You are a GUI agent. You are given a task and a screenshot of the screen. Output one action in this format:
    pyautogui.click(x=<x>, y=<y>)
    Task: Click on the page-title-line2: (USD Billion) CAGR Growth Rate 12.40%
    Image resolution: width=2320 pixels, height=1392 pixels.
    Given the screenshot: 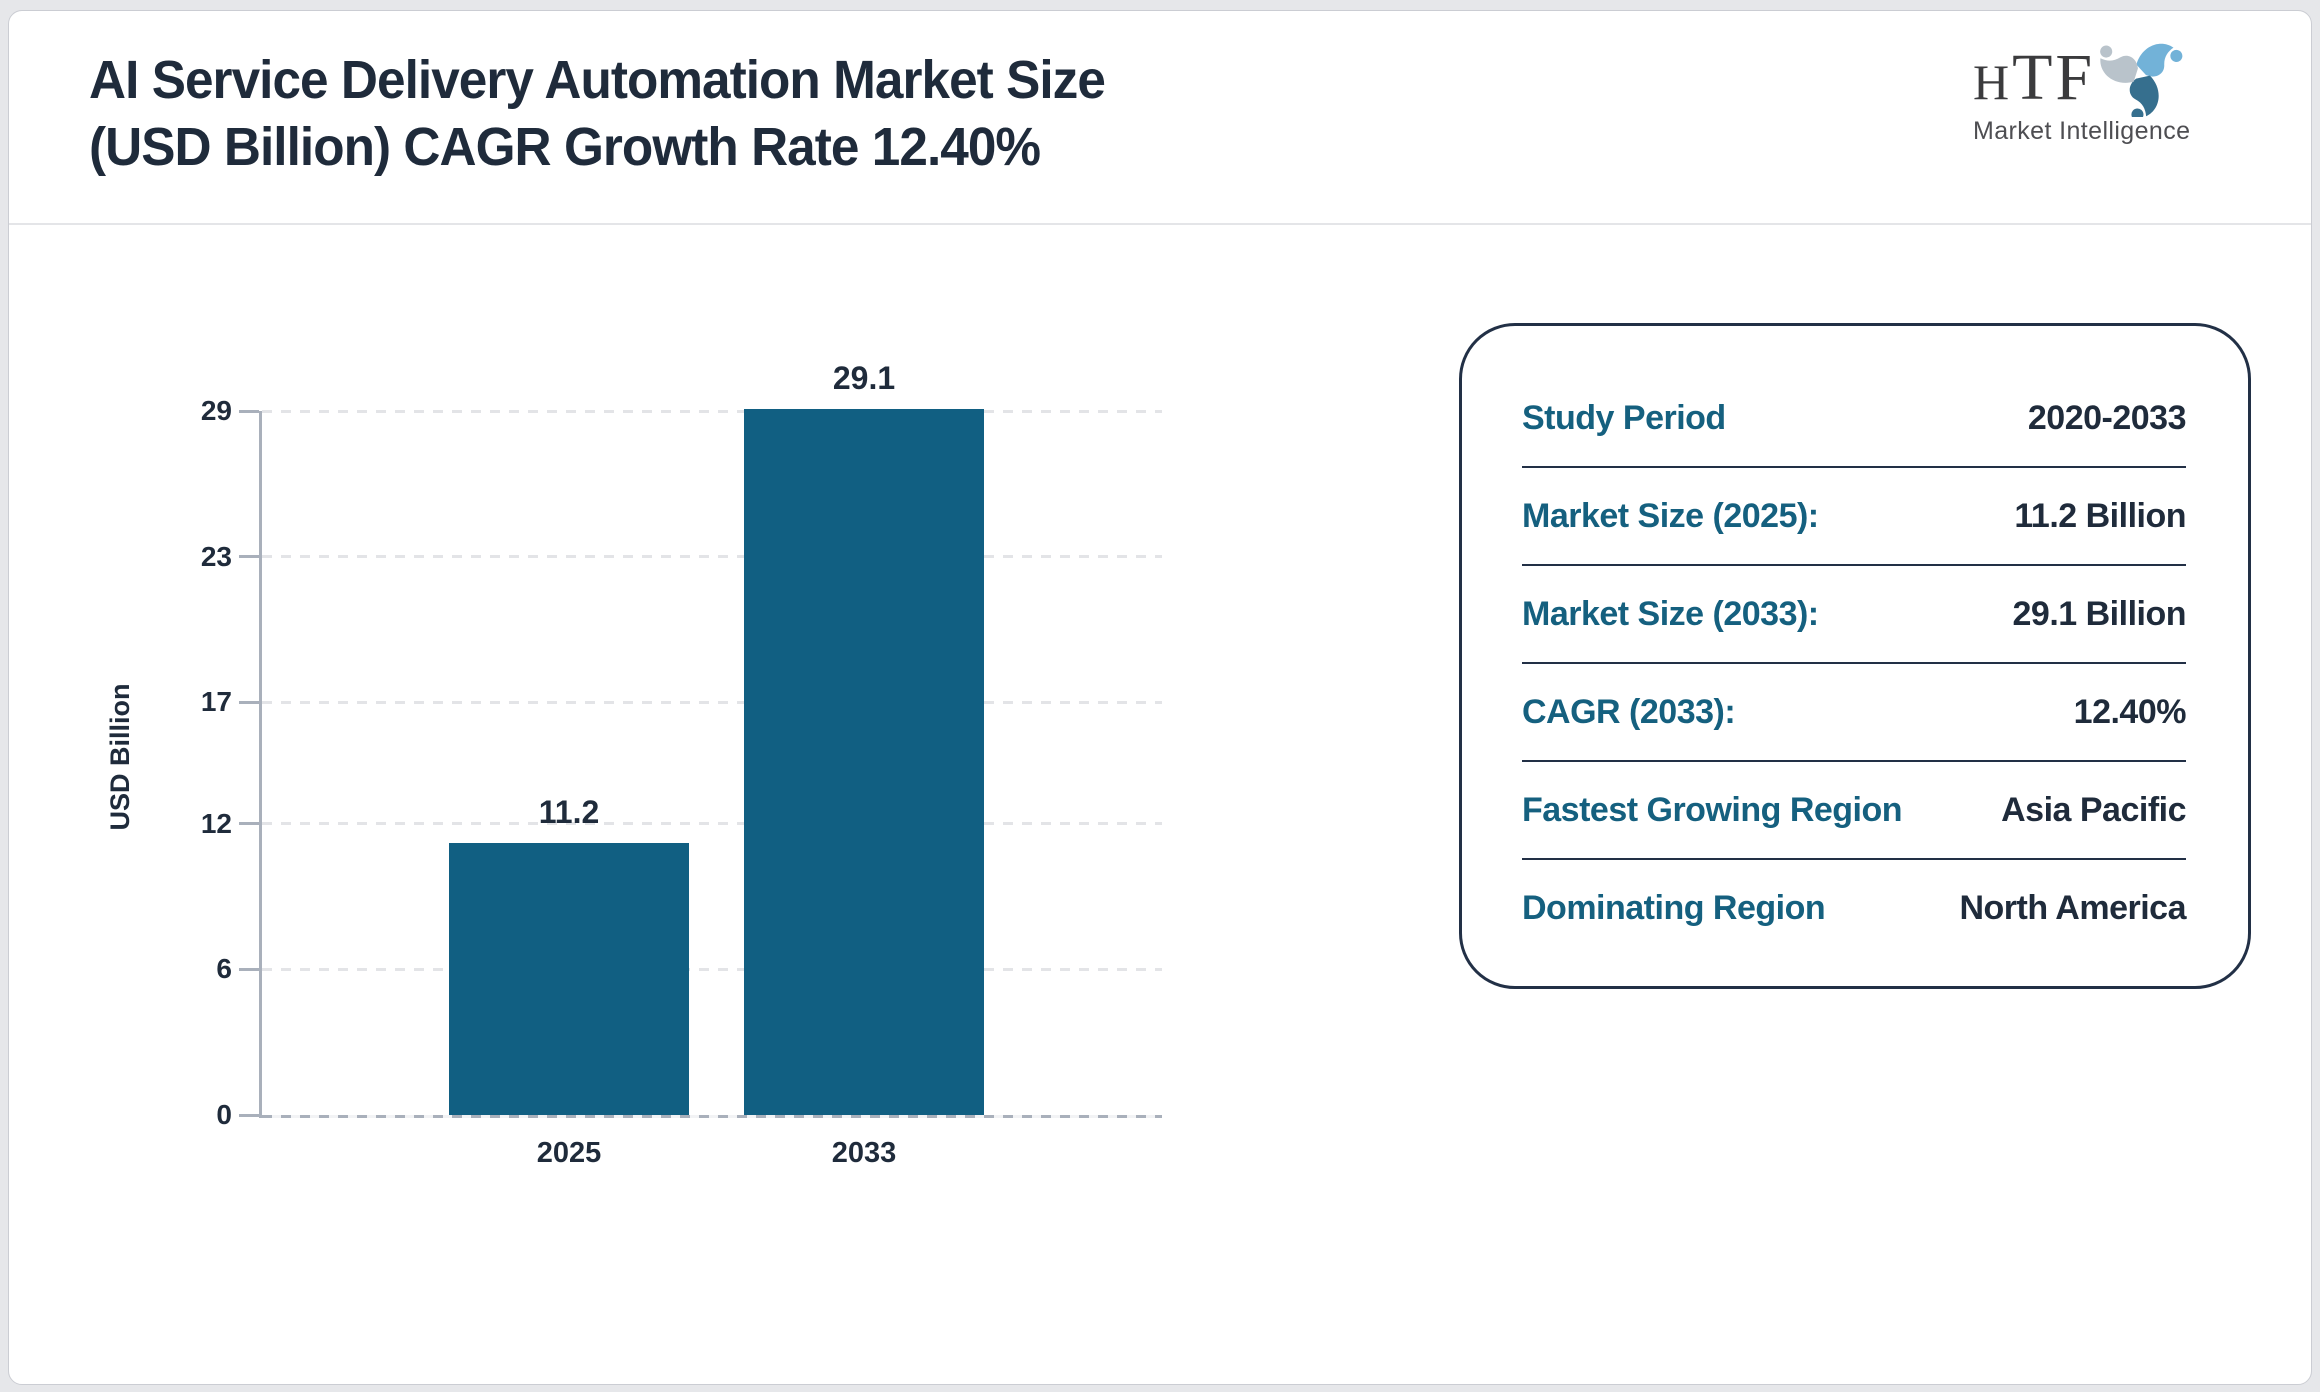 What is the action you would take?
    pyautogui.click(x=565, y=147)
    